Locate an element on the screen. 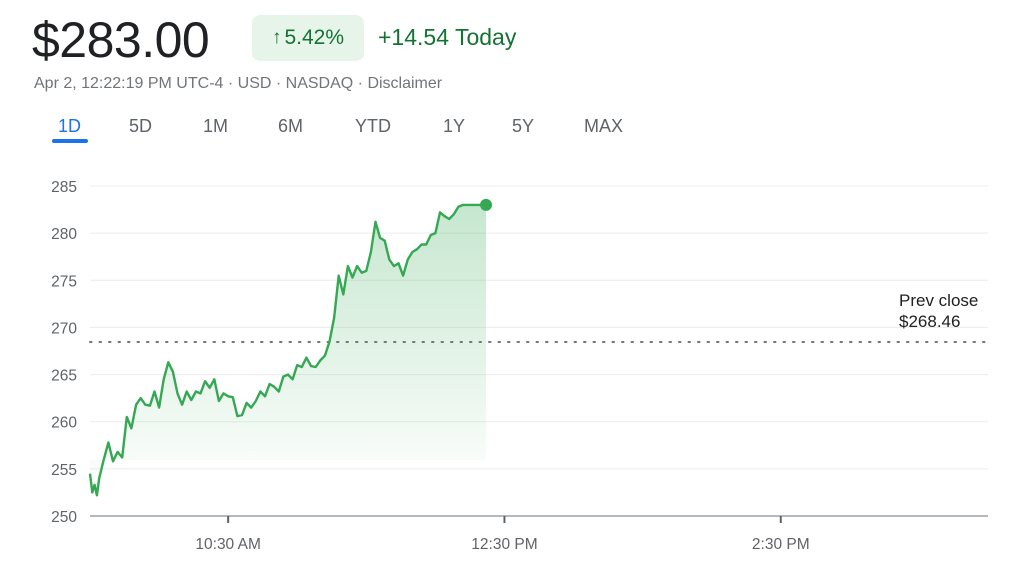 Image resolution: width=1024 pixels, height=572 pixels. tab-ytd: YTD is located at coordinates (373, 126).